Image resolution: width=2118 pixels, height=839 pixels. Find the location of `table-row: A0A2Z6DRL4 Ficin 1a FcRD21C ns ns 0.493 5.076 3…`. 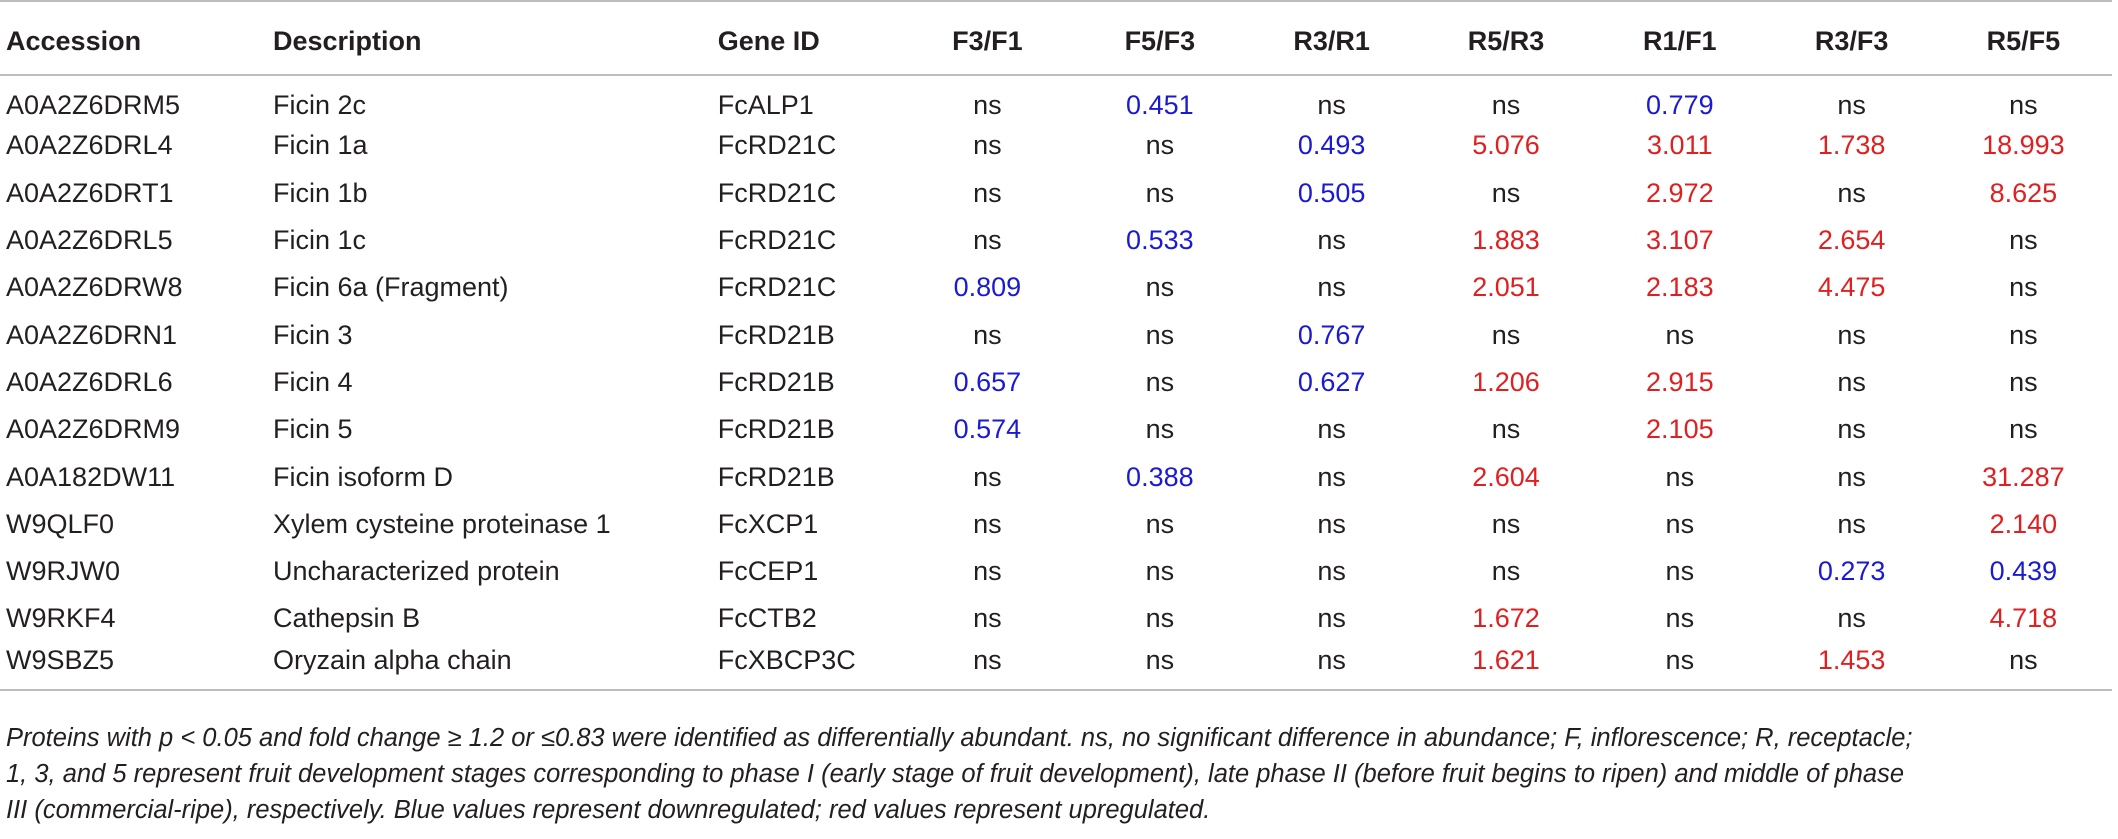

table-row: A0A2Z6DRL4 Ficin 1a FcRD21C ns ns 0.493 5.076 3… is located at coordinates (1056, 145).